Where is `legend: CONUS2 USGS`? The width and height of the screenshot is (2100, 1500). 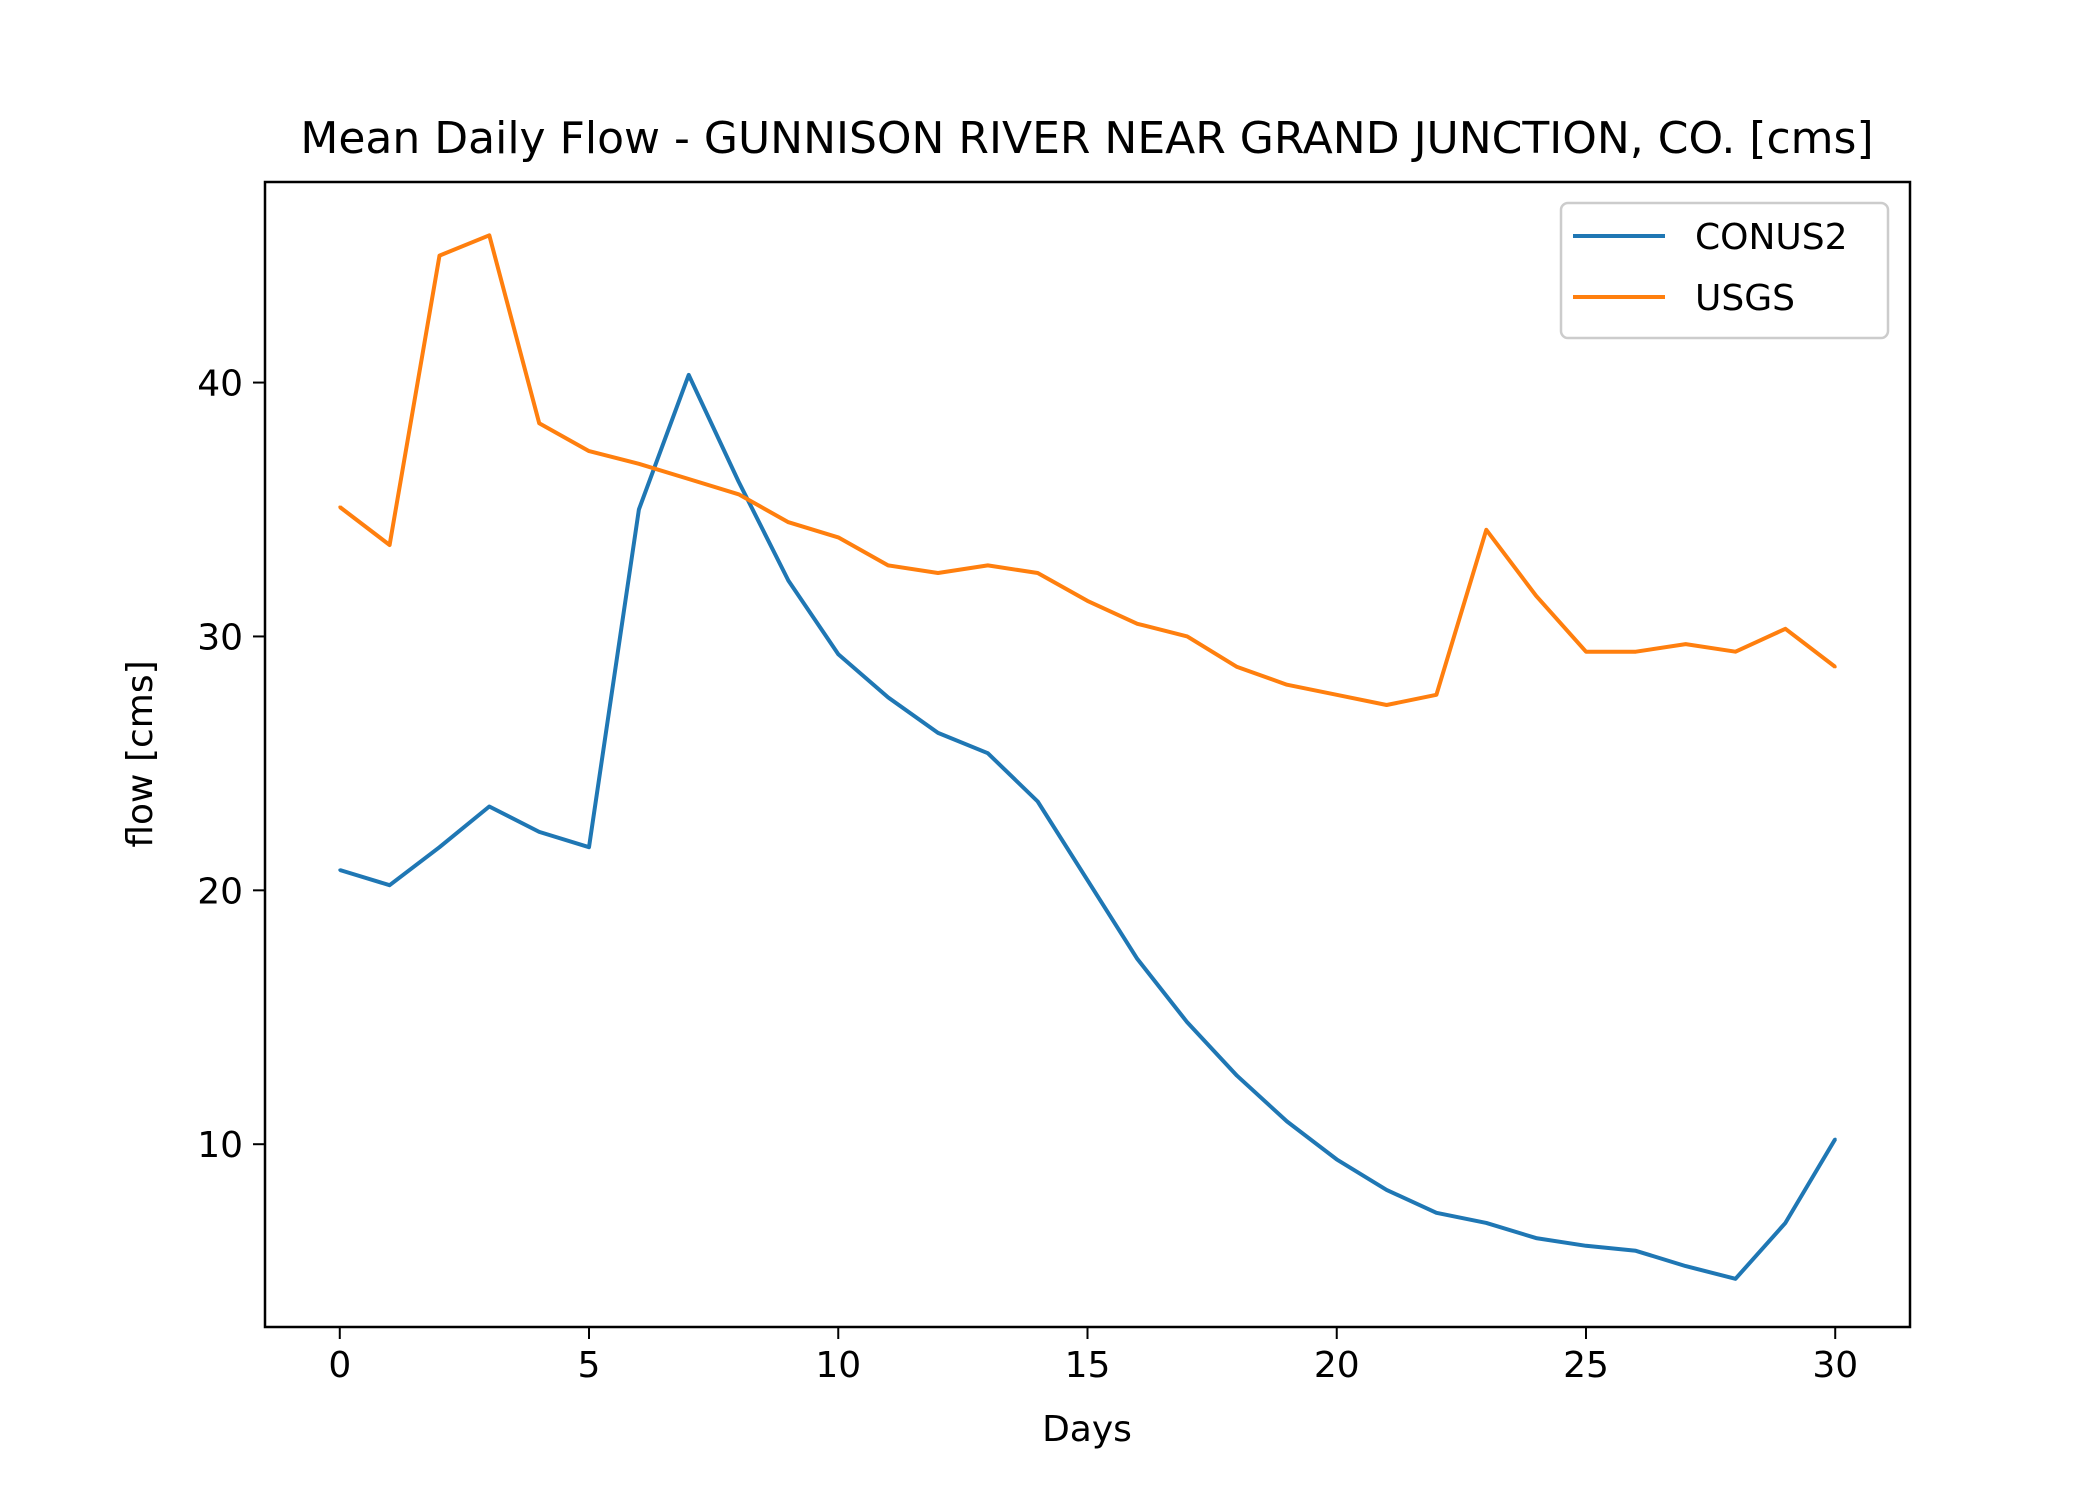
legend: CONUS2 USGS is located at coordinates (1724, 270).